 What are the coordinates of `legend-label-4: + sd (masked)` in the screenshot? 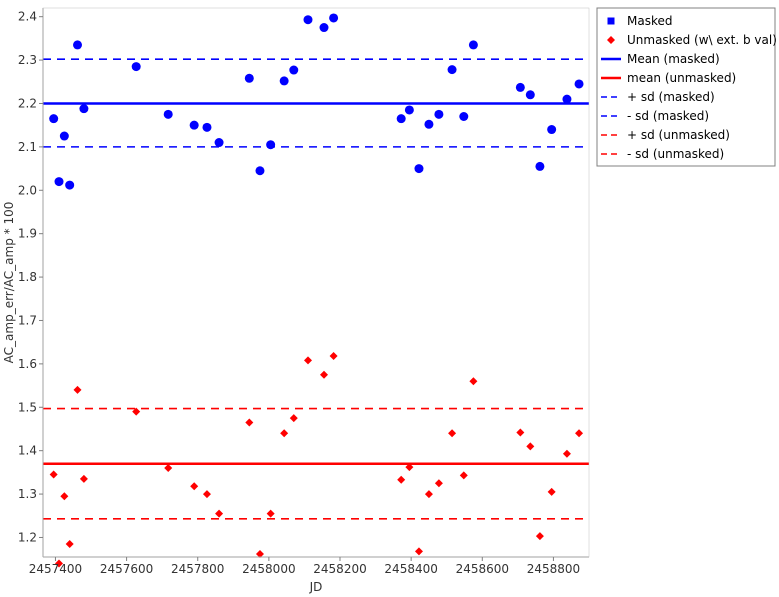 It's located at (671, 97).